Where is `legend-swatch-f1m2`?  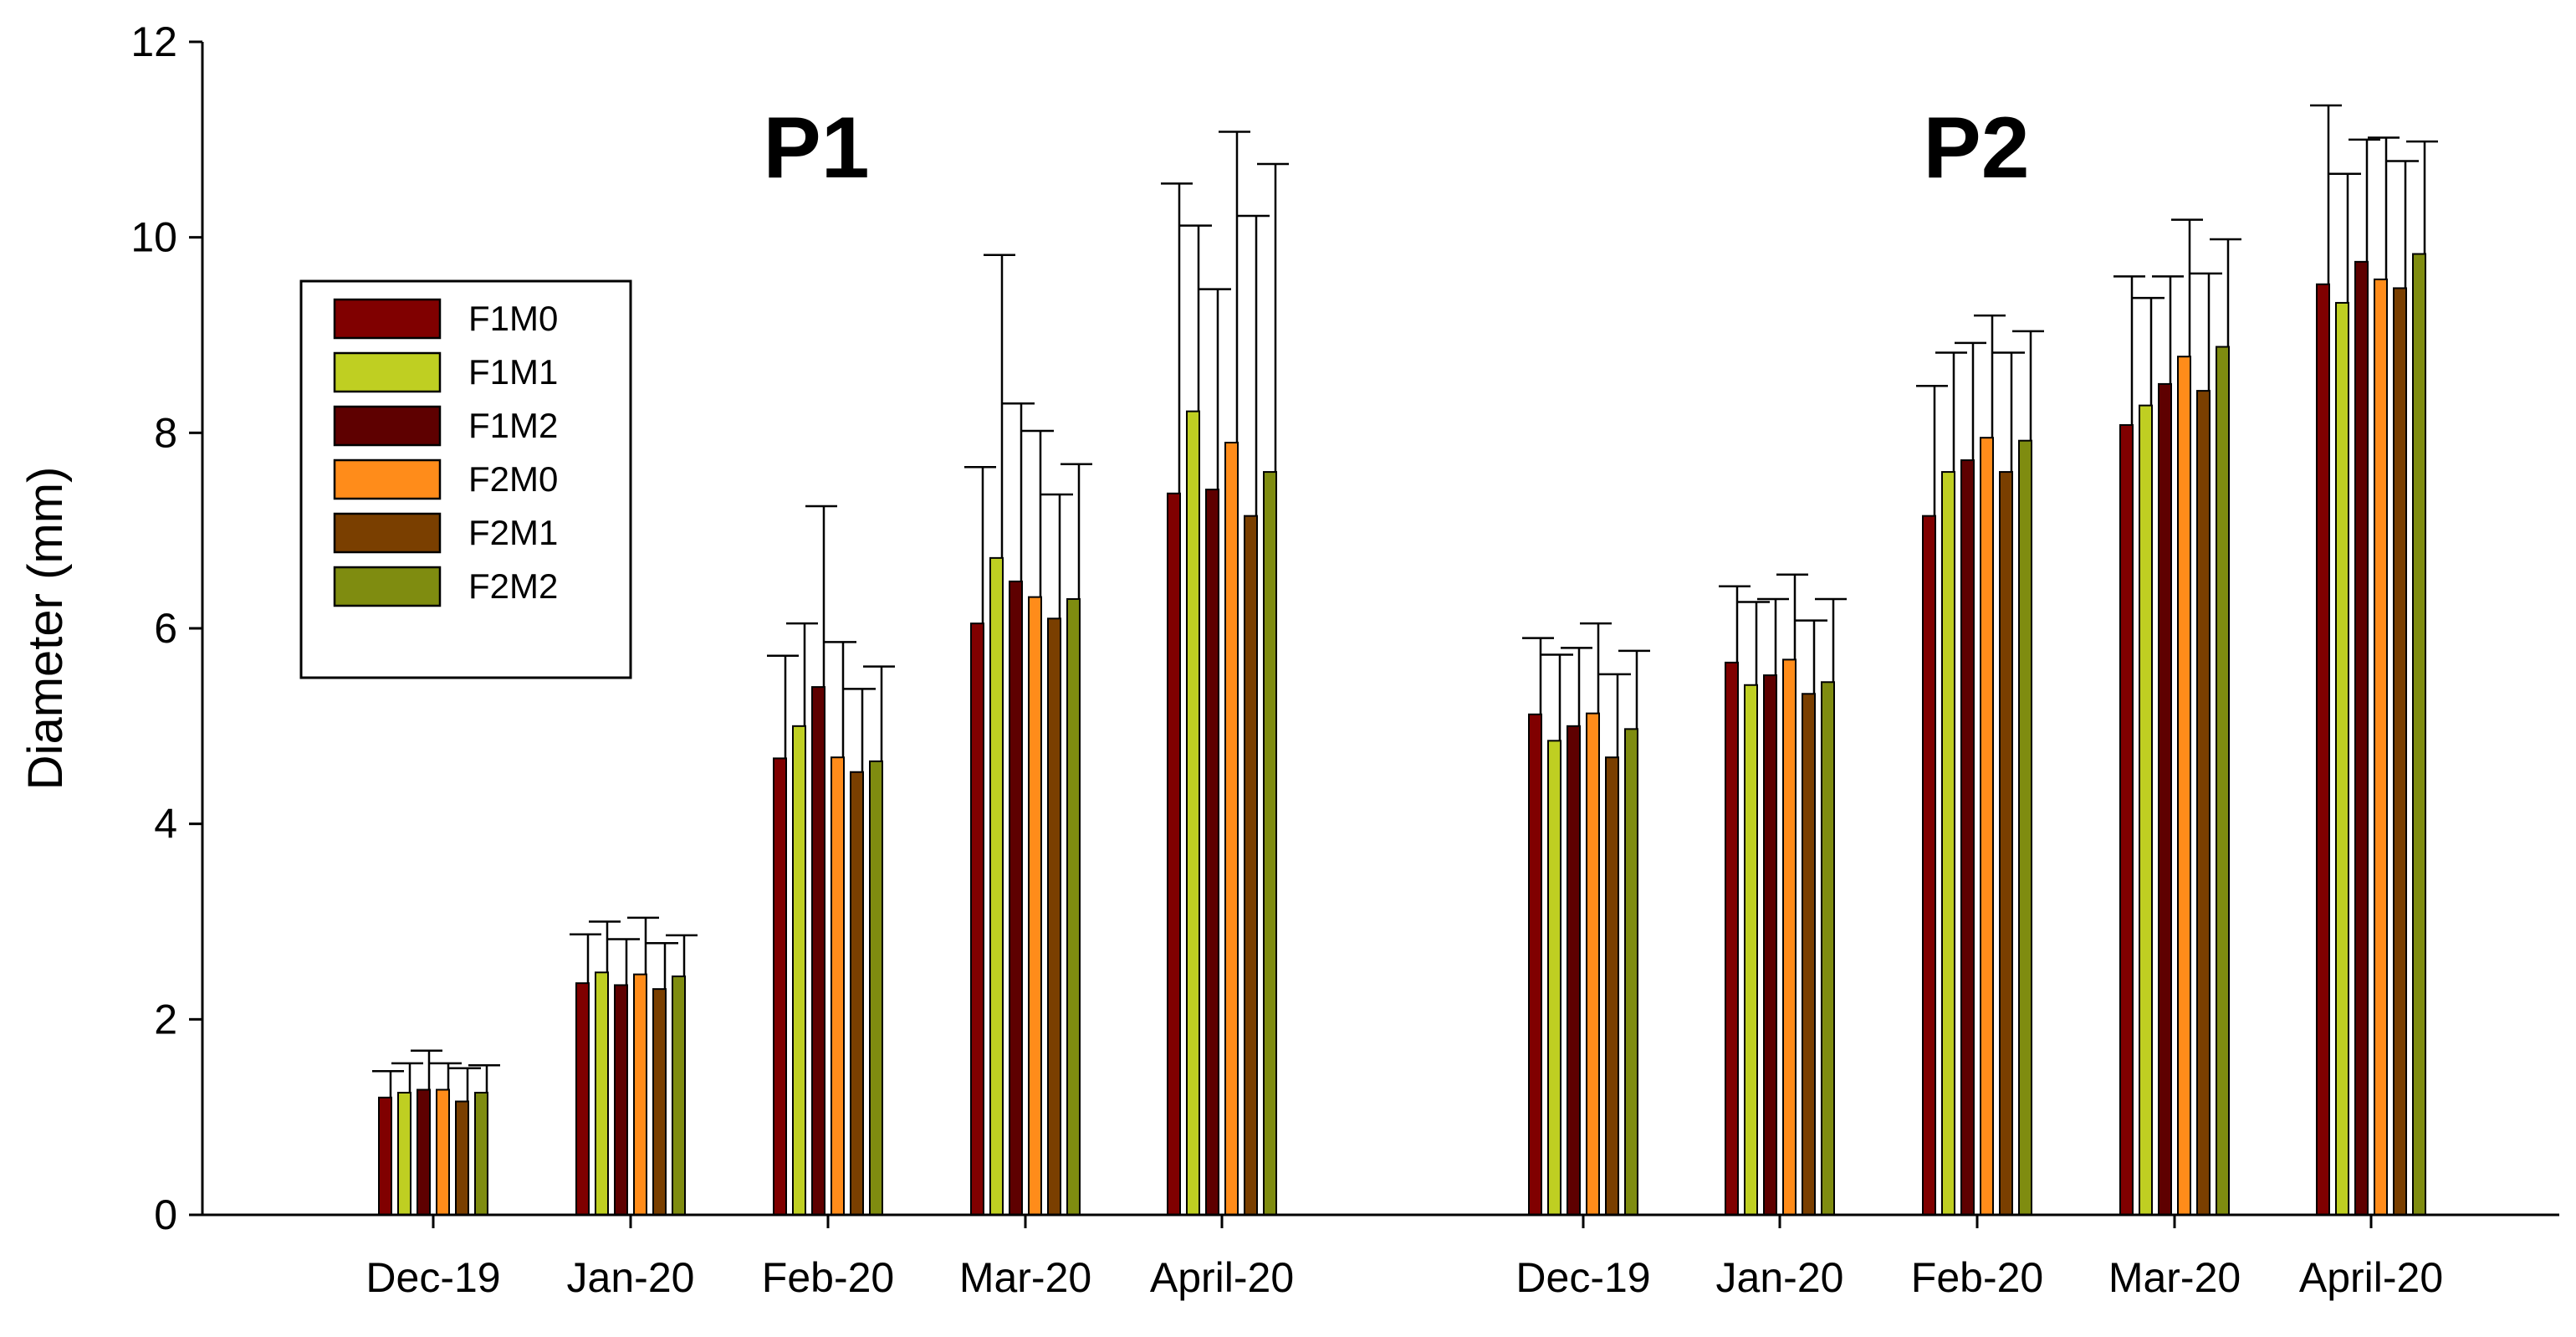
legend-swatch-f1m2 is located at coordinates (387, 426).